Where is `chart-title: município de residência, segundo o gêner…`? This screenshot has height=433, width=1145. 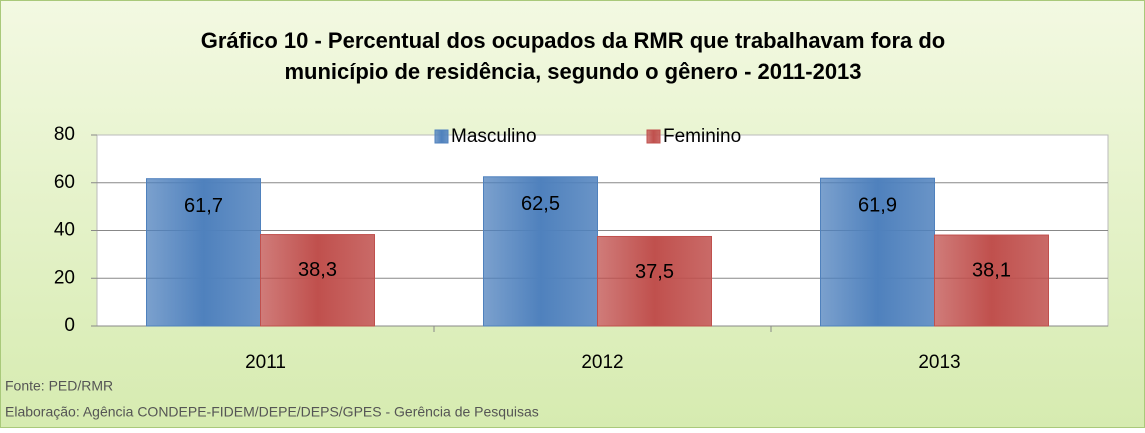
chart-title: município de residência, segundo o gêner… is located at coordinates (572, 71).